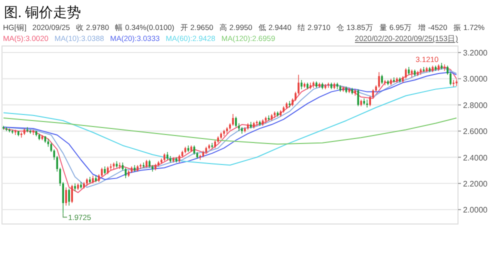 The image size is (501, 260). I want to click on y-tick-label: 2.8000, so click(475, 105).